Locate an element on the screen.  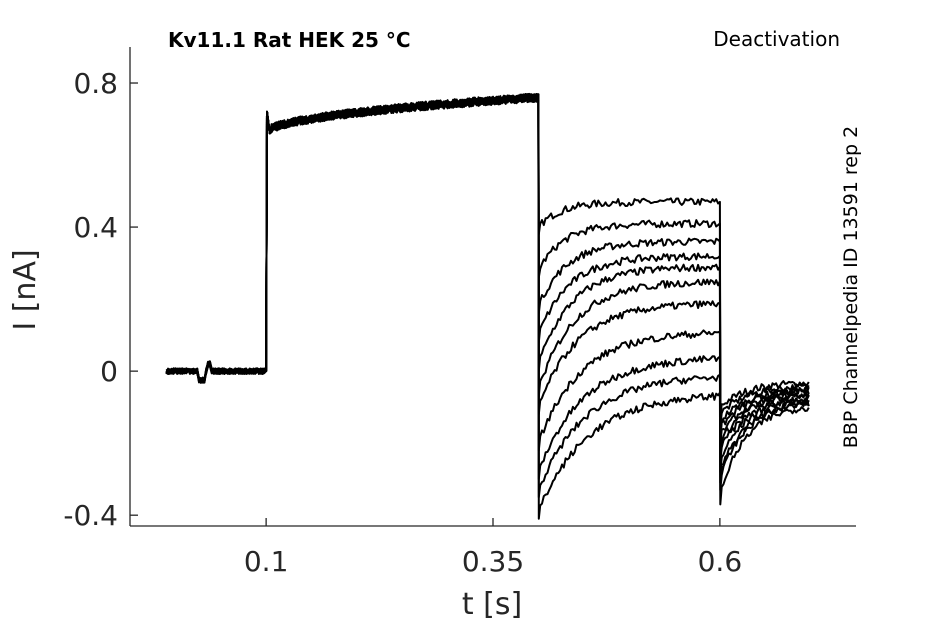
y-tick-label: 0 is located at coordinates (109, 371).